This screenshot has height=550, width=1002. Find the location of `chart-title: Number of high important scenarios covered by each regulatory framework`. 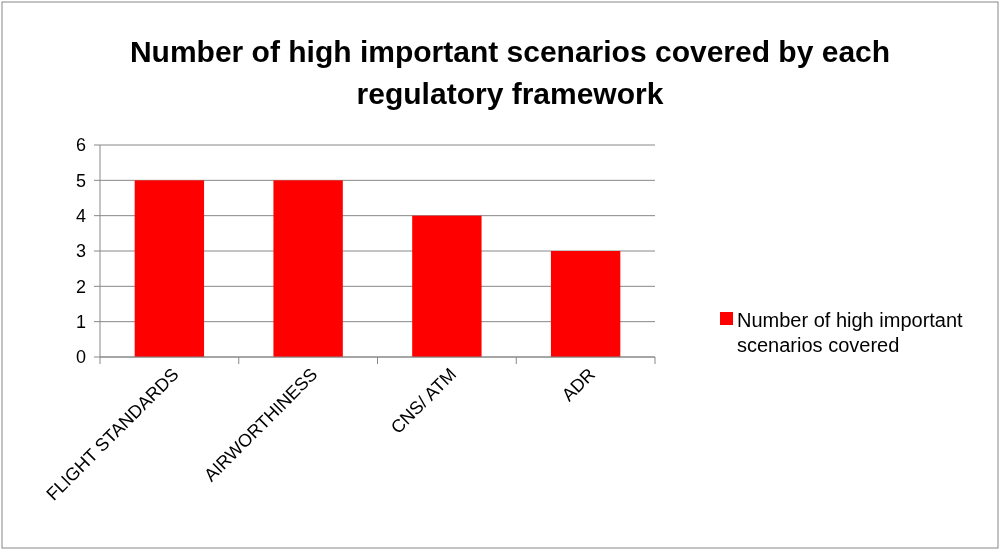

chart-title: Number of high important scenarios covered by each regulatory framework is located at coordinates (510, 72).